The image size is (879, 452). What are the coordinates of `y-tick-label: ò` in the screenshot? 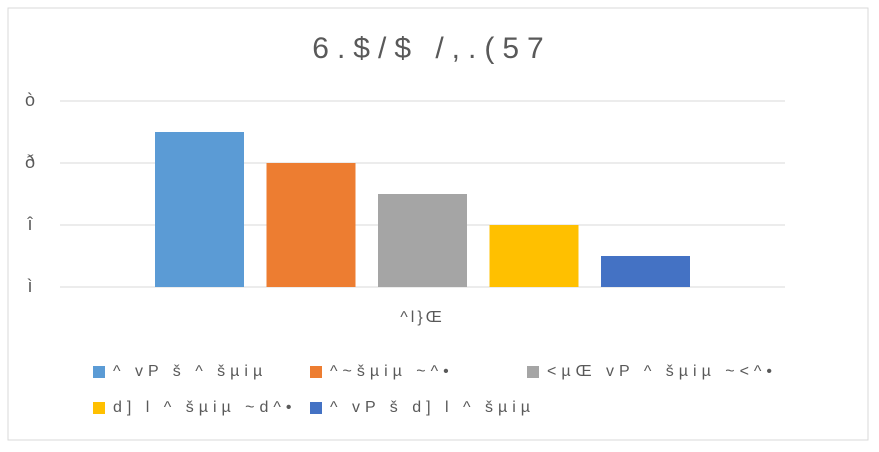 It's located at (30, 100).